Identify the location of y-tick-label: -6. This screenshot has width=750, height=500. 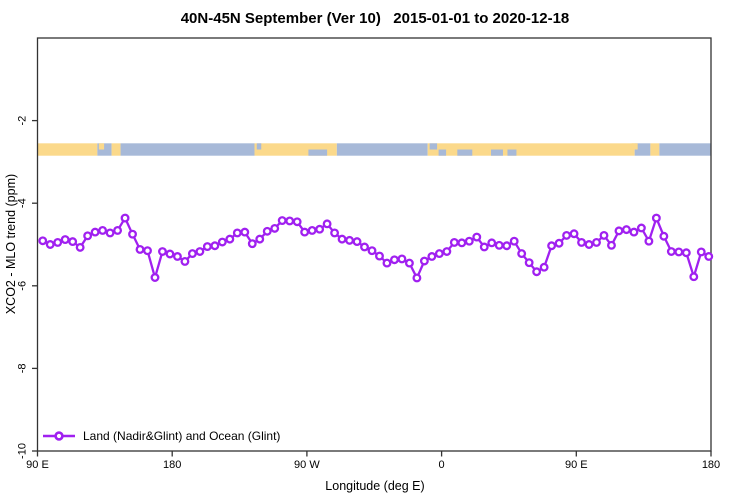
(23, 286).